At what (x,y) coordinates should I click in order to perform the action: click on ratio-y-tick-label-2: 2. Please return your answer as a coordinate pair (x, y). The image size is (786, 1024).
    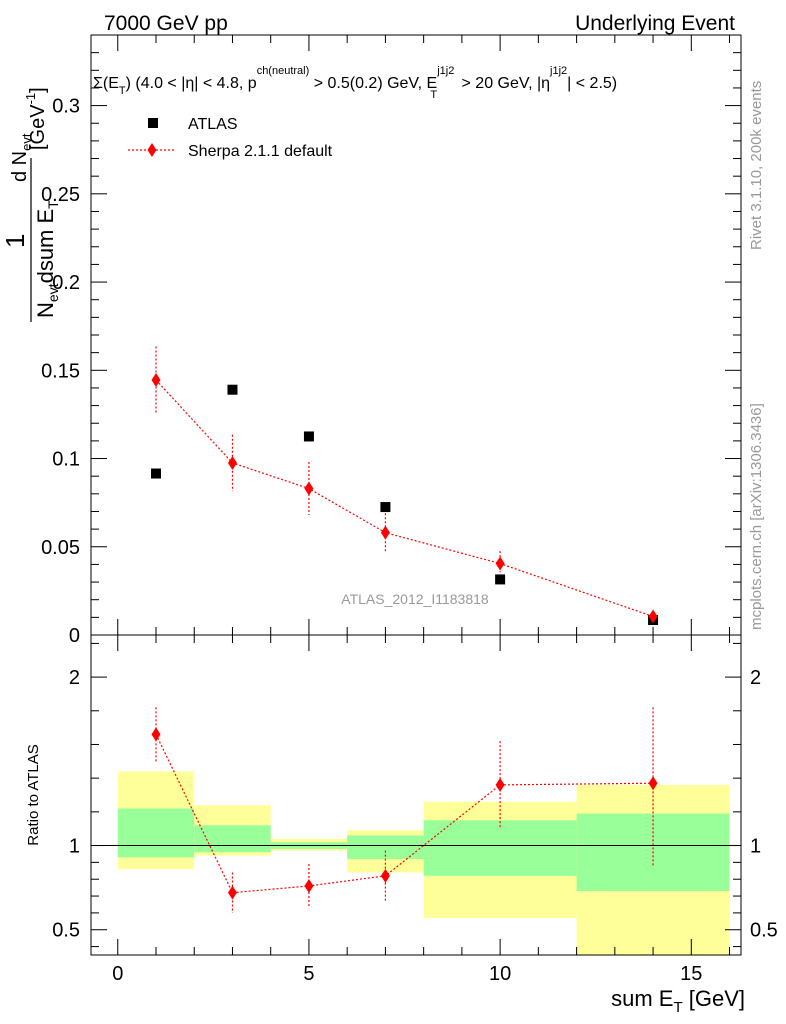
    Looking at the image, I should click on (74, 678).